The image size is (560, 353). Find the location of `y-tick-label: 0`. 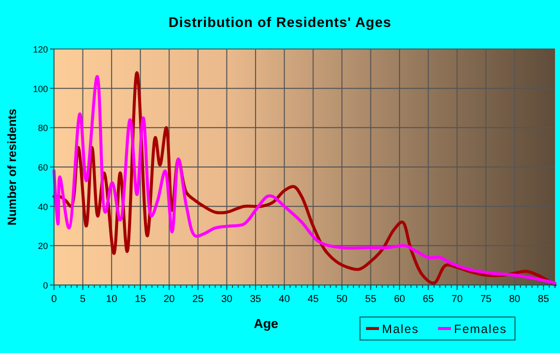

y-tick-label: 0 is located at coordinates (45, 285).